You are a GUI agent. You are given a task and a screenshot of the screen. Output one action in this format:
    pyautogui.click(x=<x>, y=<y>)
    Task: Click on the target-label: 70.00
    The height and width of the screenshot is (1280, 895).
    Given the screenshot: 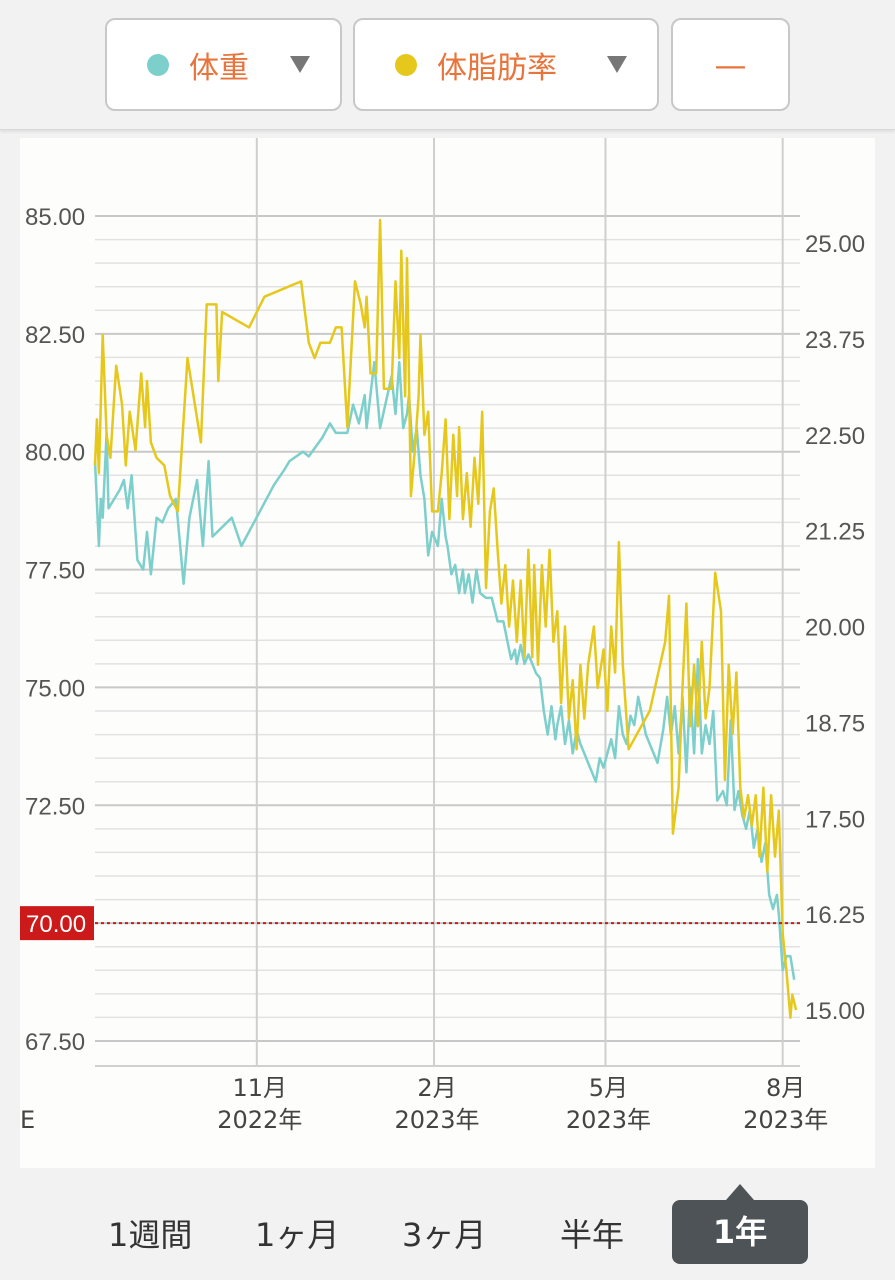 What is the action you would take?
    pyautogui.click(x=56, y=924)
    